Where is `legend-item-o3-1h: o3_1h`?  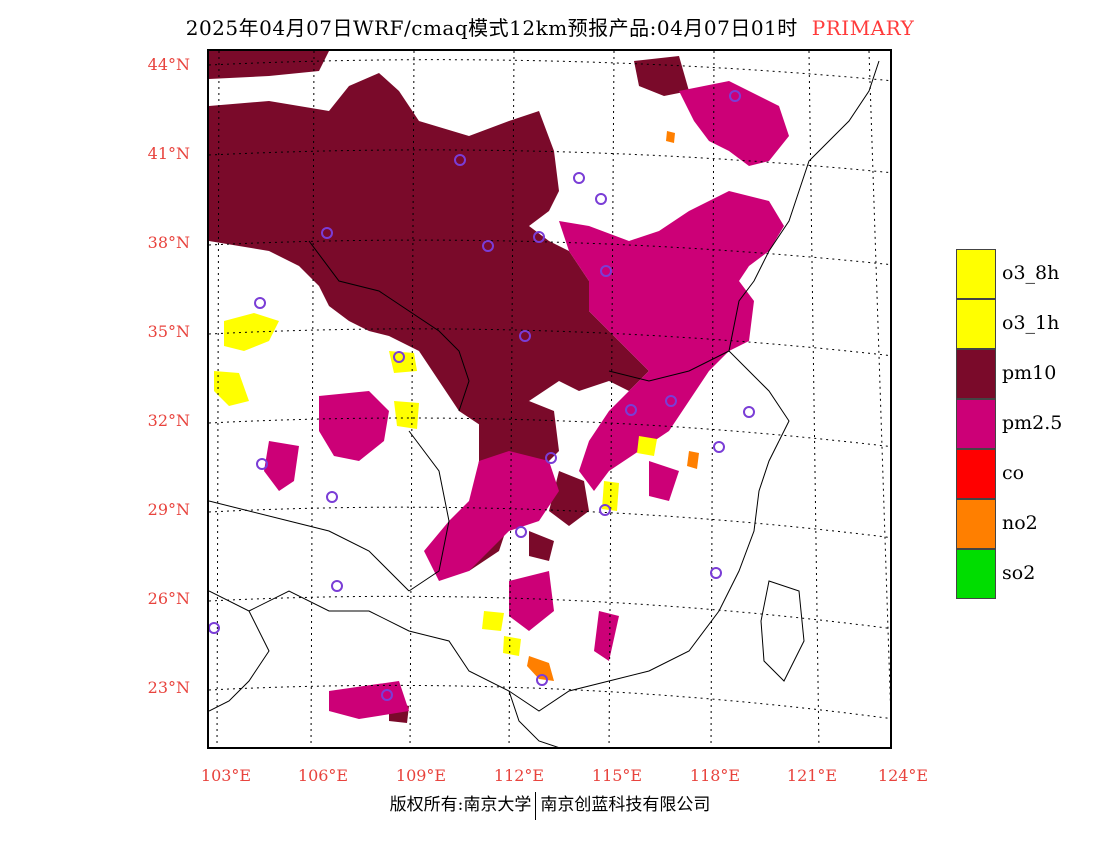
legend-item-o3-1h: o3_1h is located at coordinates (1028, 324).